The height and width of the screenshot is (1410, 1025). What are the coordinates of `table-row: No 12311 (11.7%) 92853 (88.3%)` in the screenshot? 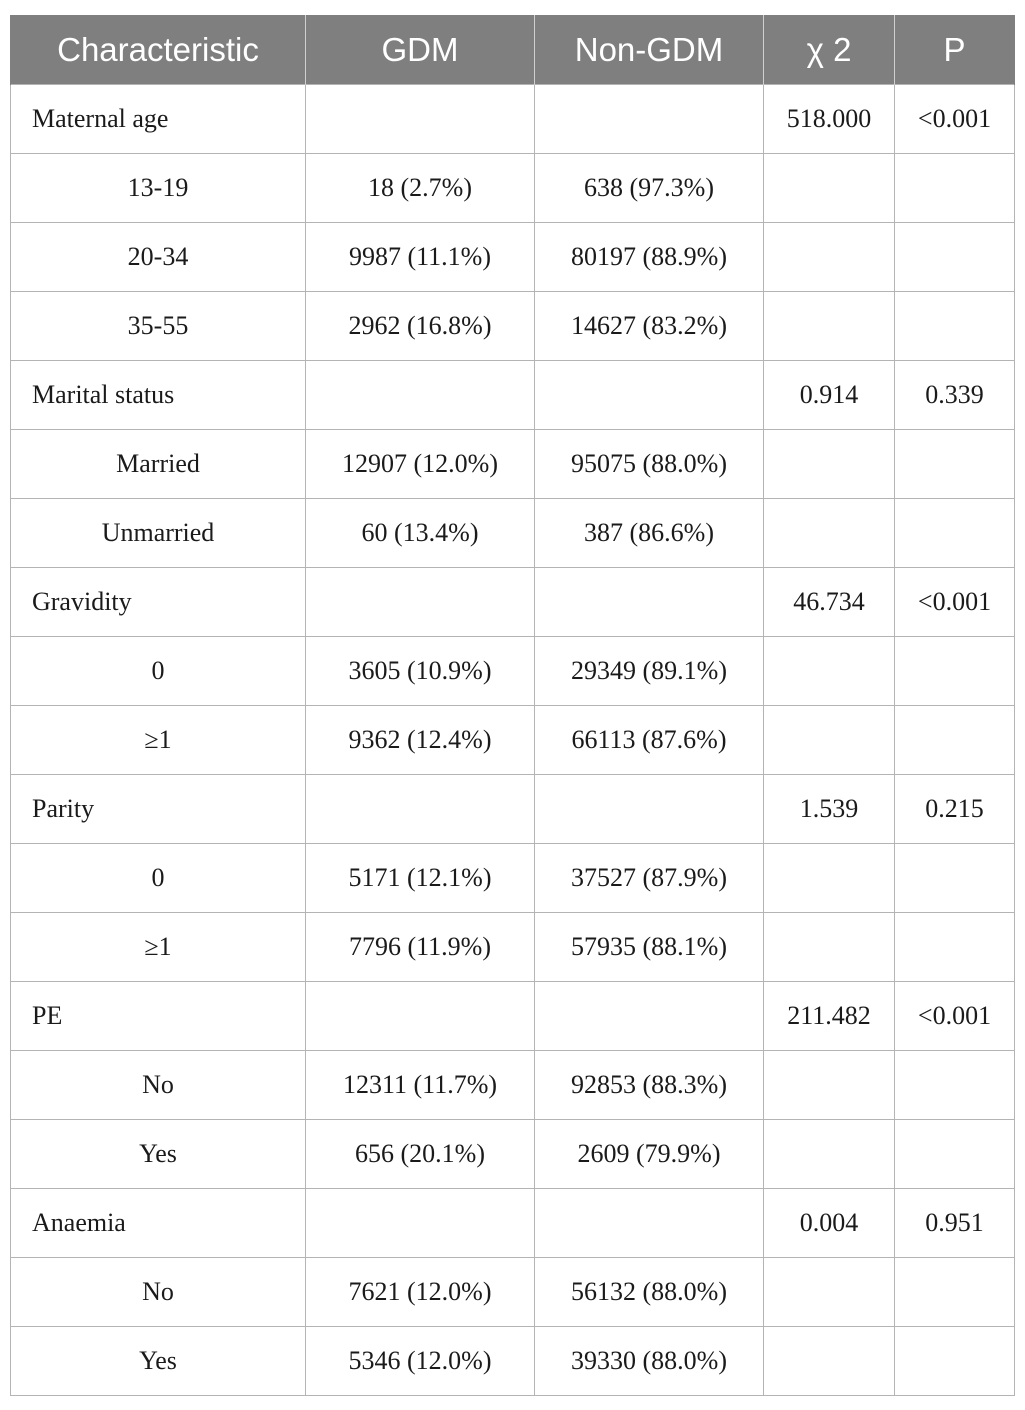 It's located at (512, 1085).